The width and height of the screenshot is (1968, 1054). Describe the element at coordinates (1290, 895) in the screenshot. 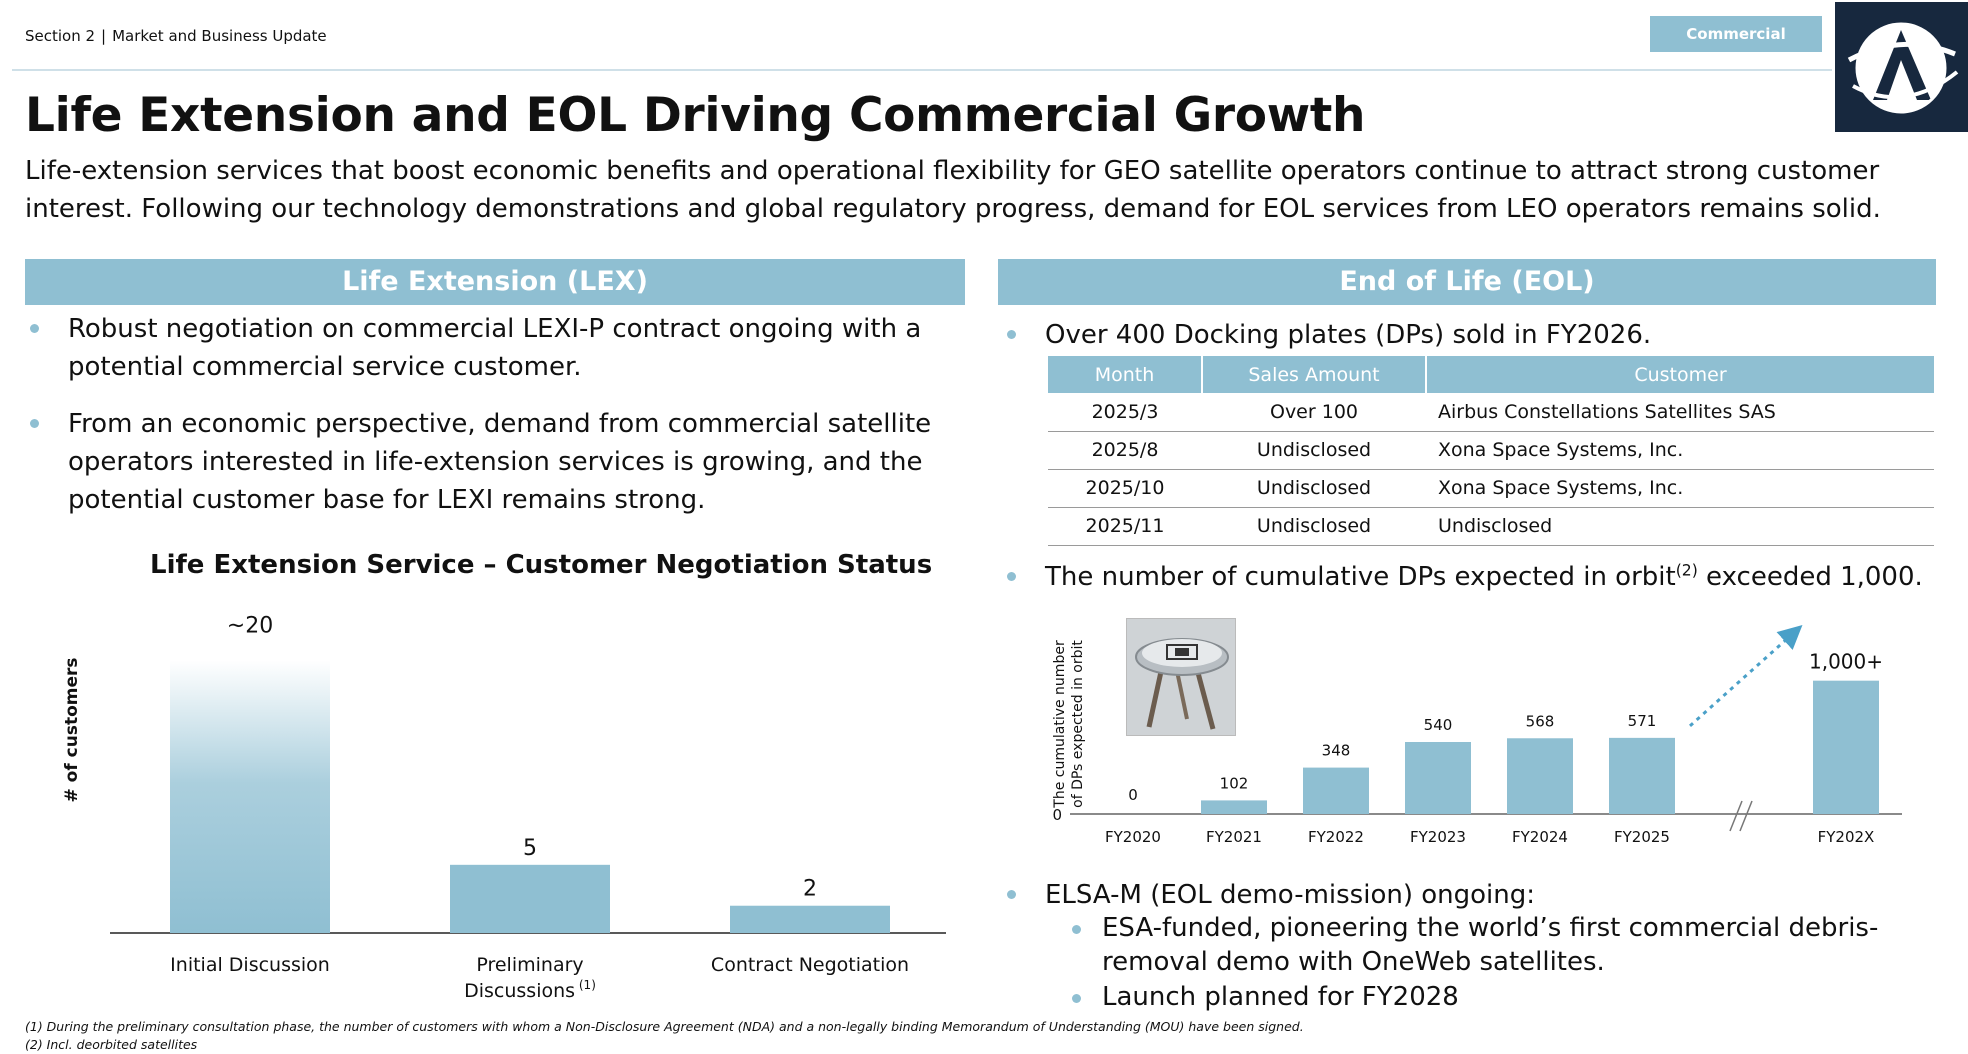

I see `eol-bullet-3-text: ELSA-M (EOL demo-mission) ongoing:` at that location.